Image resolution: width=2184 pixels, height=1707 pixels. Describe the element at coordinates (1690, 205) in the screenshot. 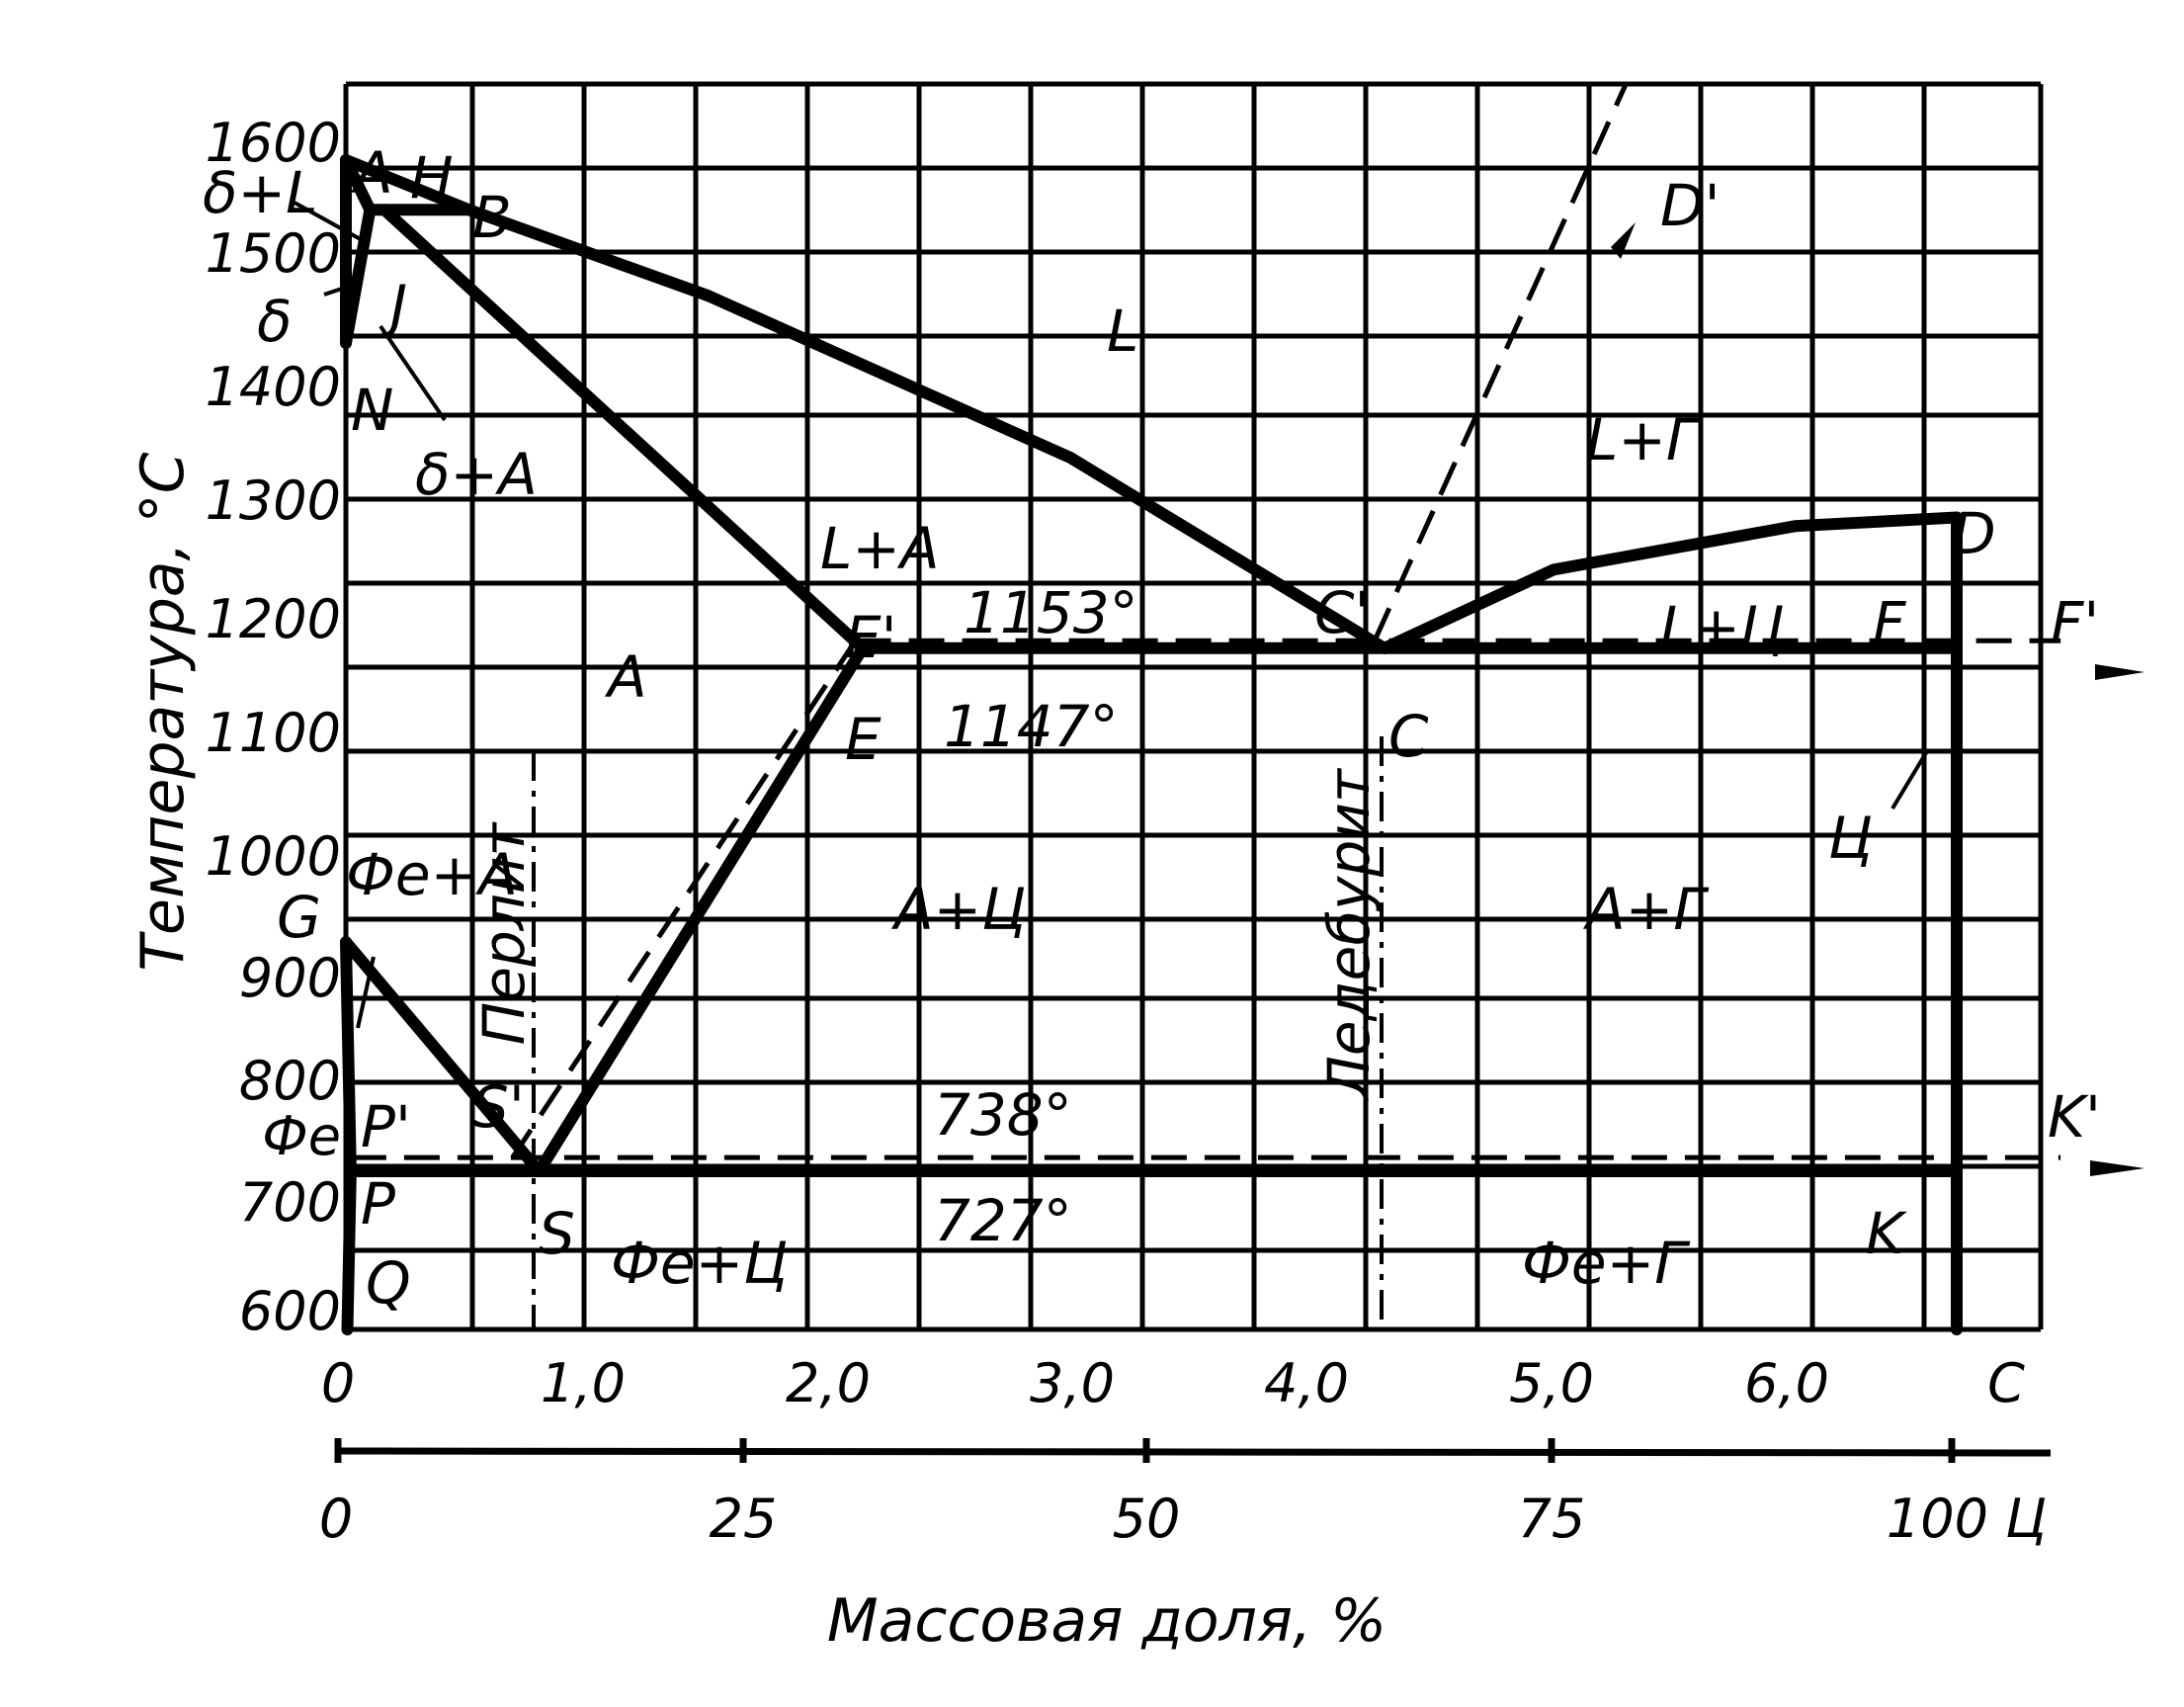

I see `point-label-d-prime: D'` at that location.